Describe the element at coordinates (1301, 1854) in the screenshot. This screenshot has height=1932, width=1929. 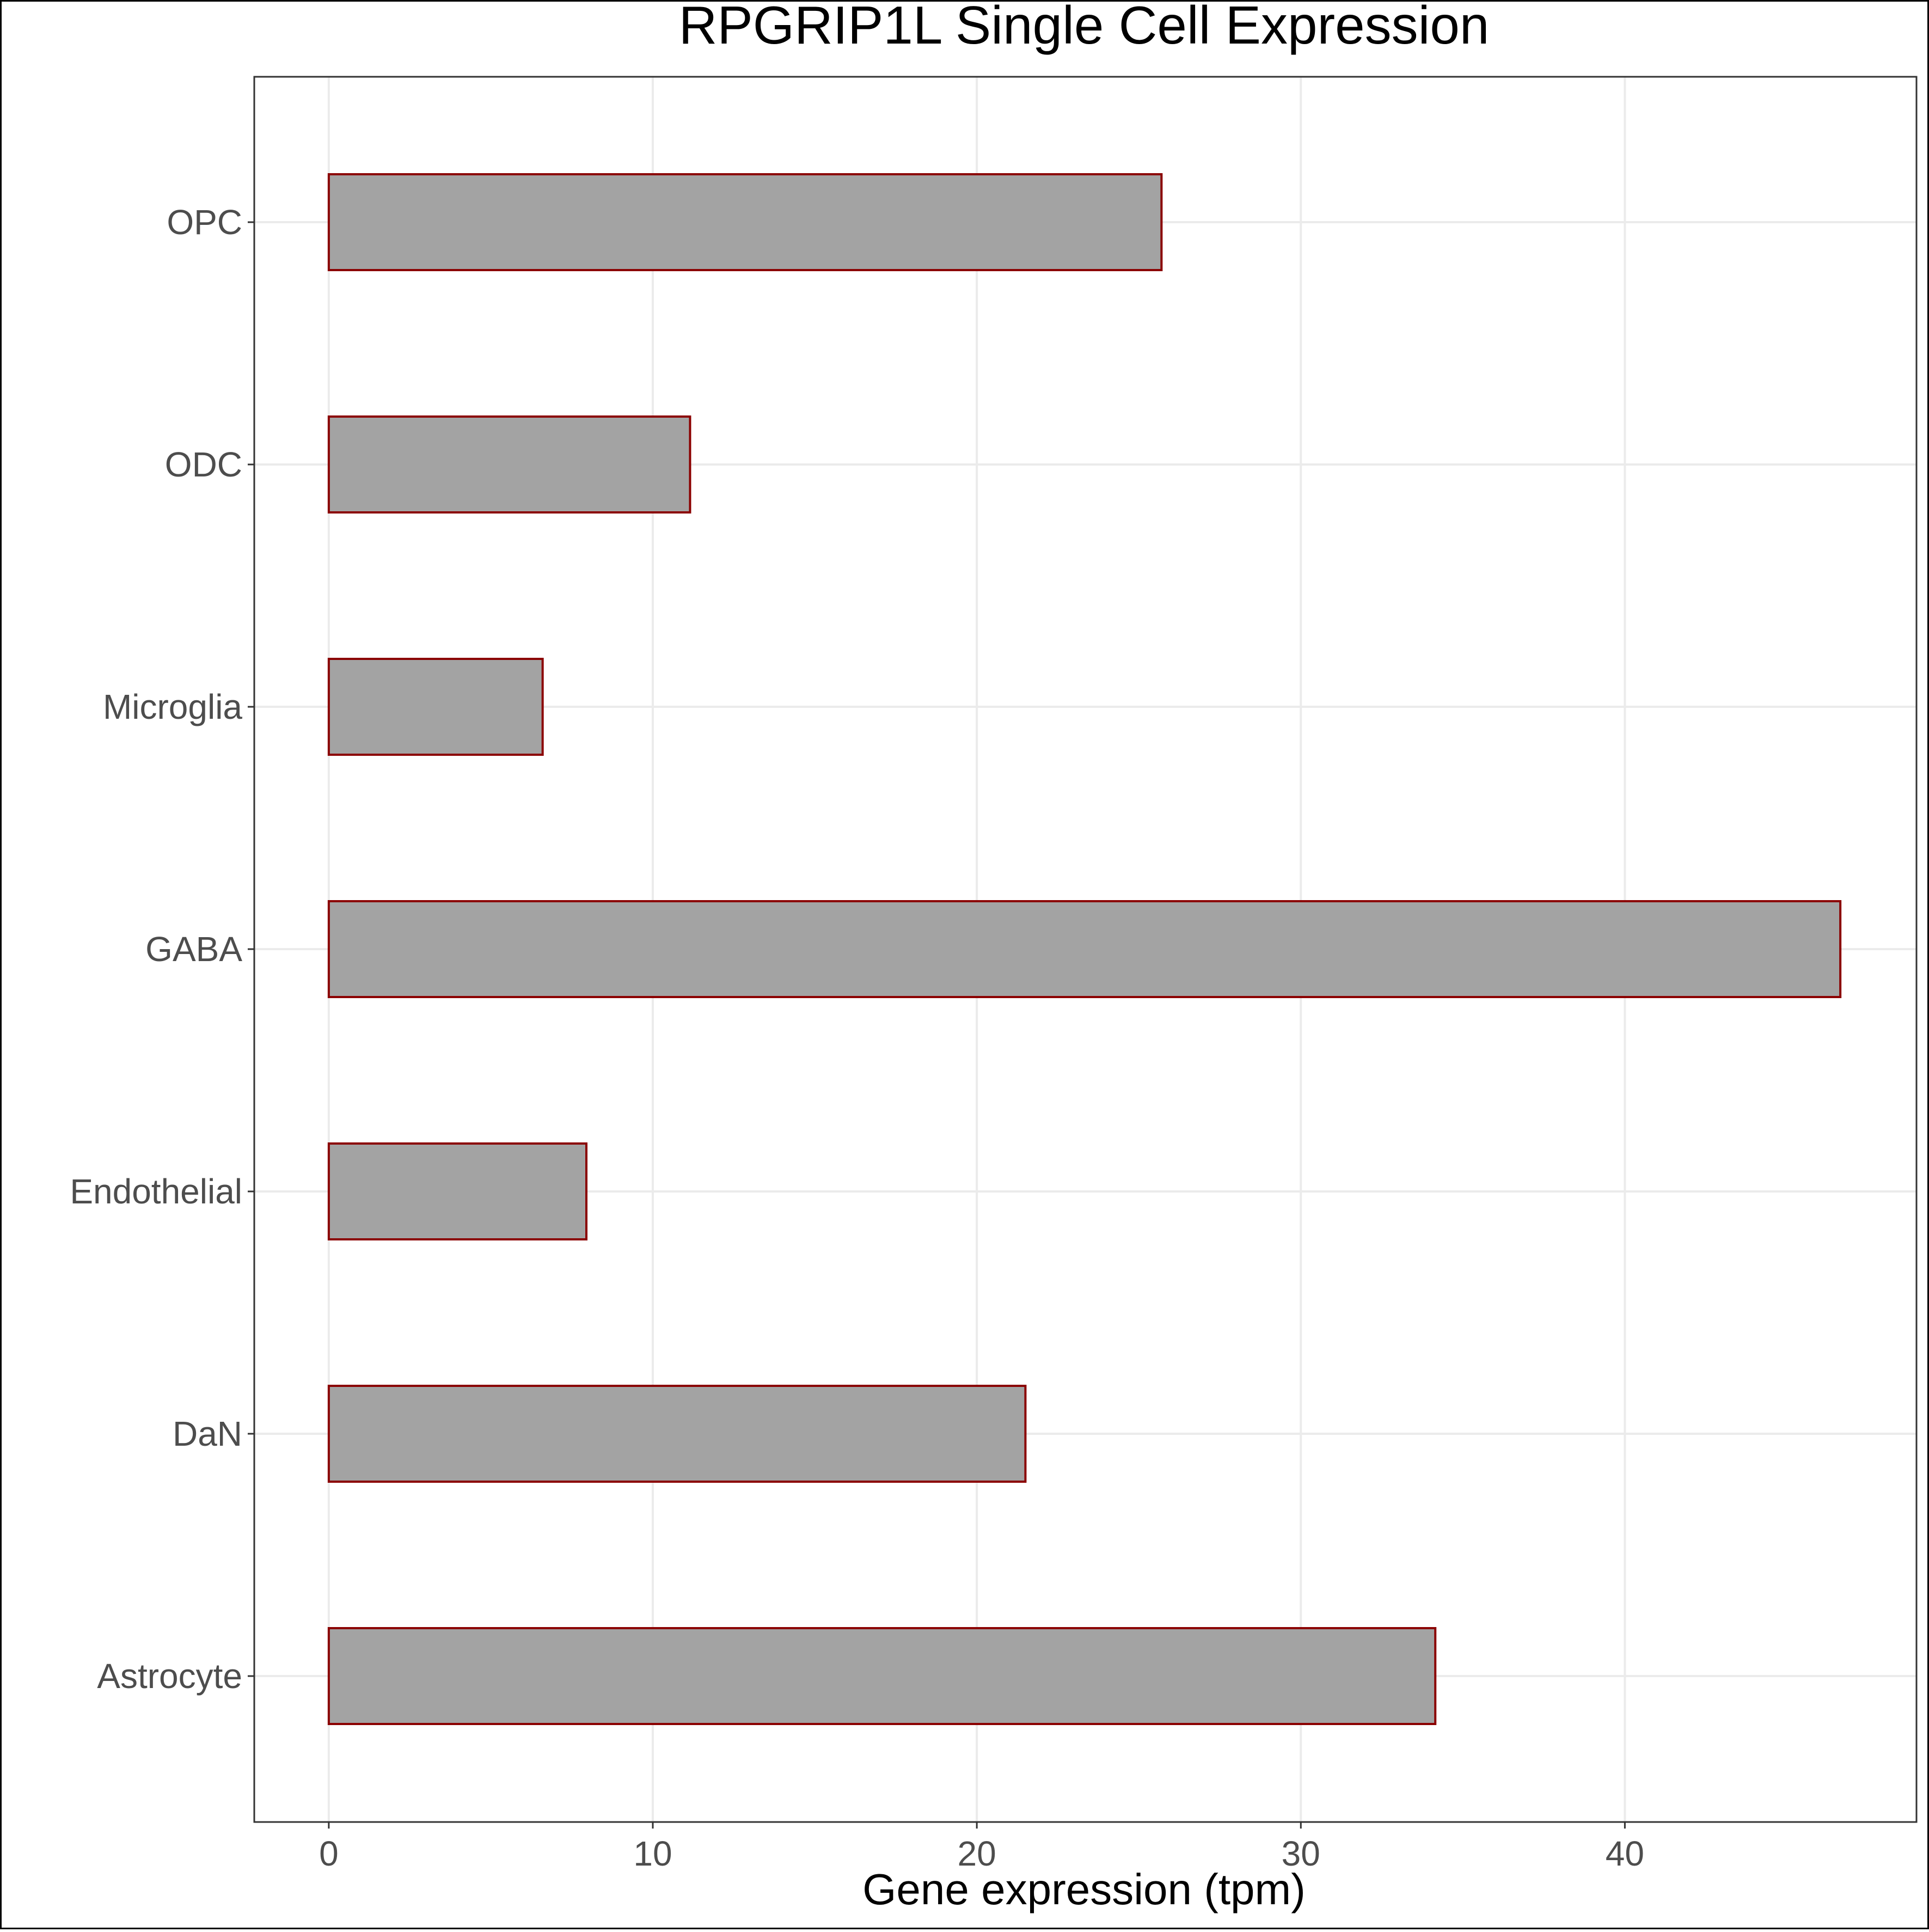
I see `x-tick-label: 30` at that location.